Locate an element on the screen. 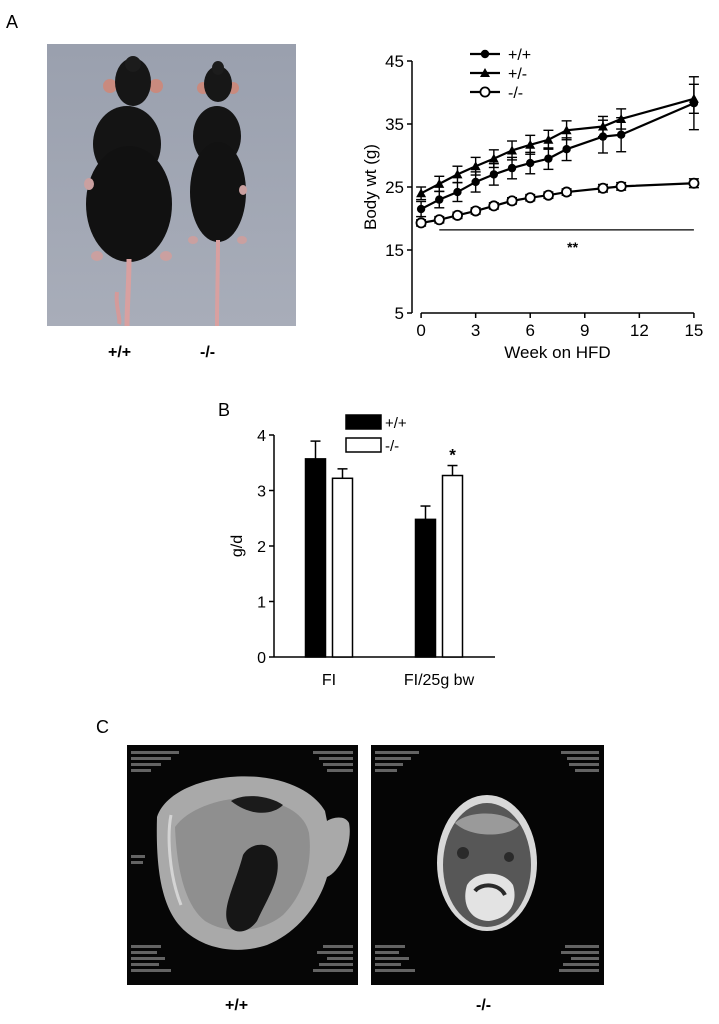 This screenshot has height=1024, width=719. series-wild-type is located at coordinates (557, 147).